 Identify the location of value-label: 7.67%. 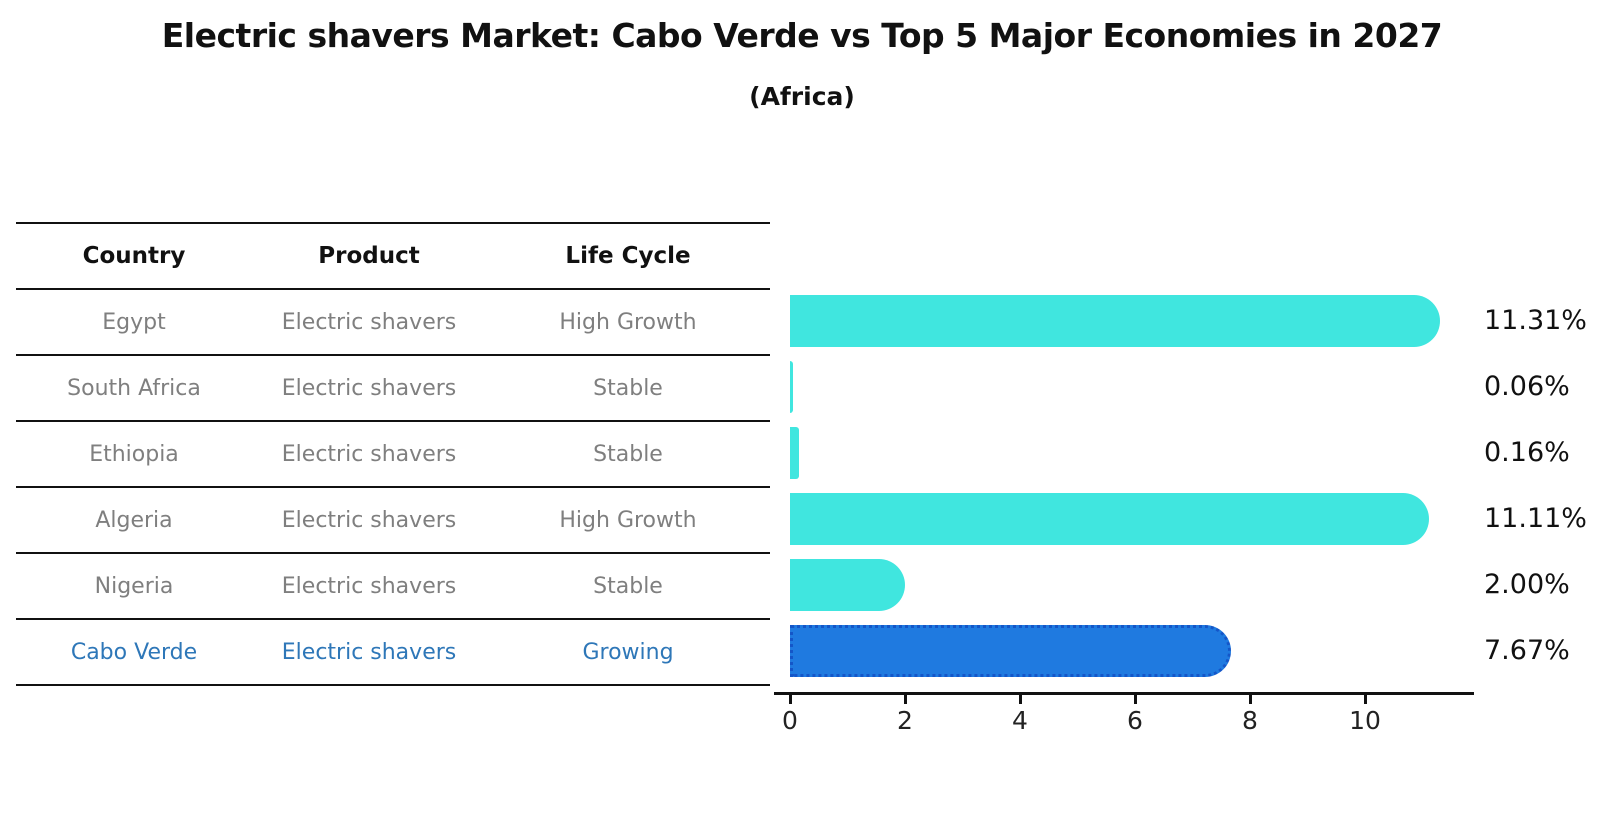
(1527, 650).